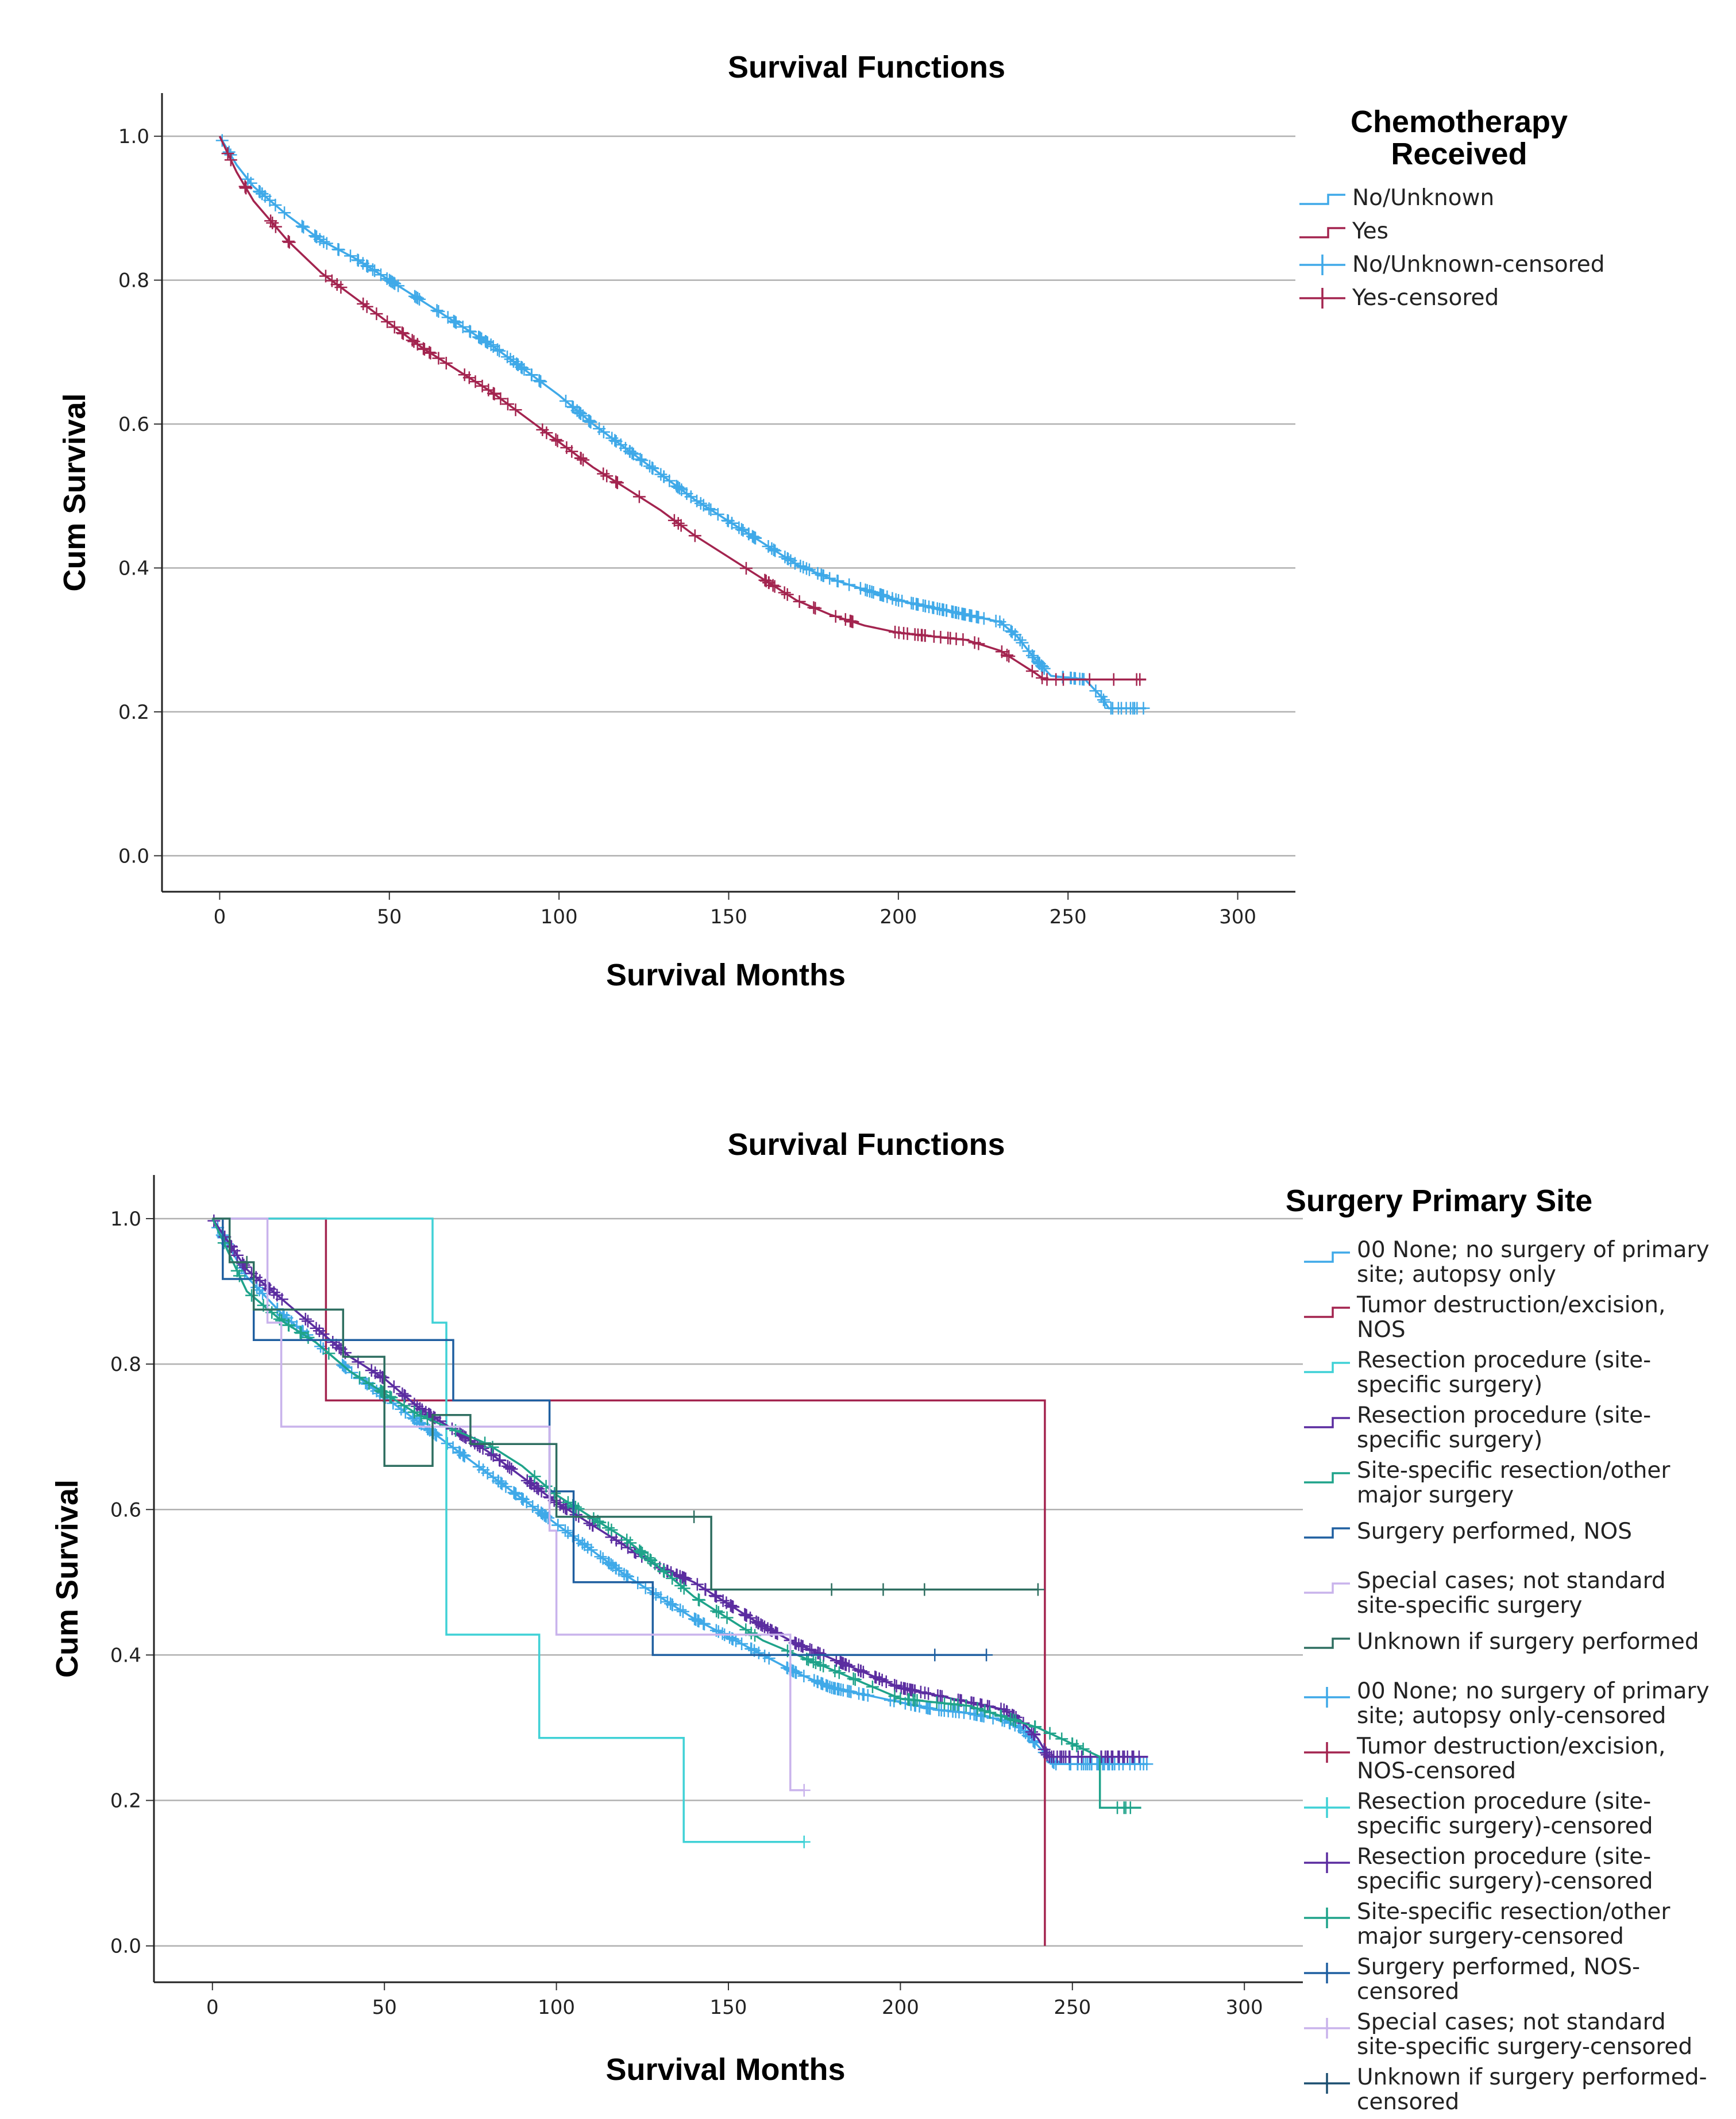 This screenshot has width=1736, height=2119. I want to click on legend-entry-label: Special cases; not standard, so click(1511, 2022).